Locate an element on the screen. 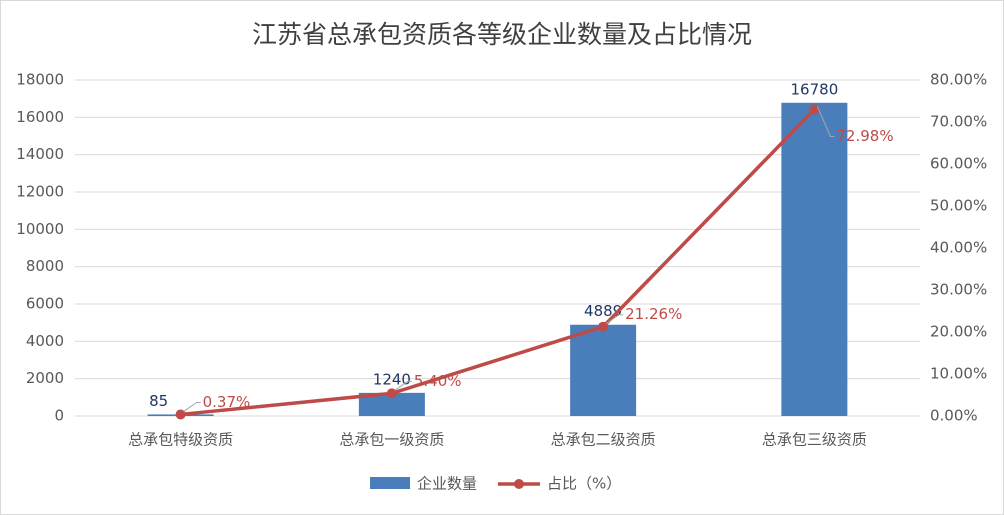  y-tick-label: 4000 is located at coordinates (45, 341).